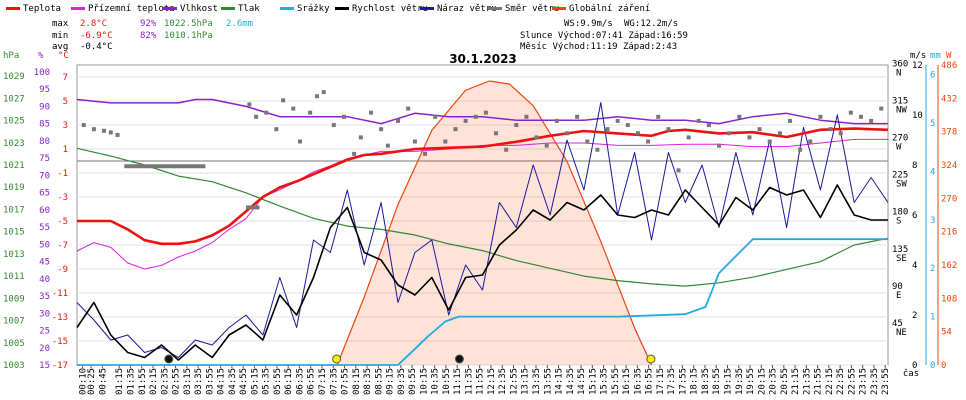 The image size is (966, 400). What do you see at coordinates (42, 73) in the screenshot?
I see `tick-percent: 100` at bounding box center [42, 73].